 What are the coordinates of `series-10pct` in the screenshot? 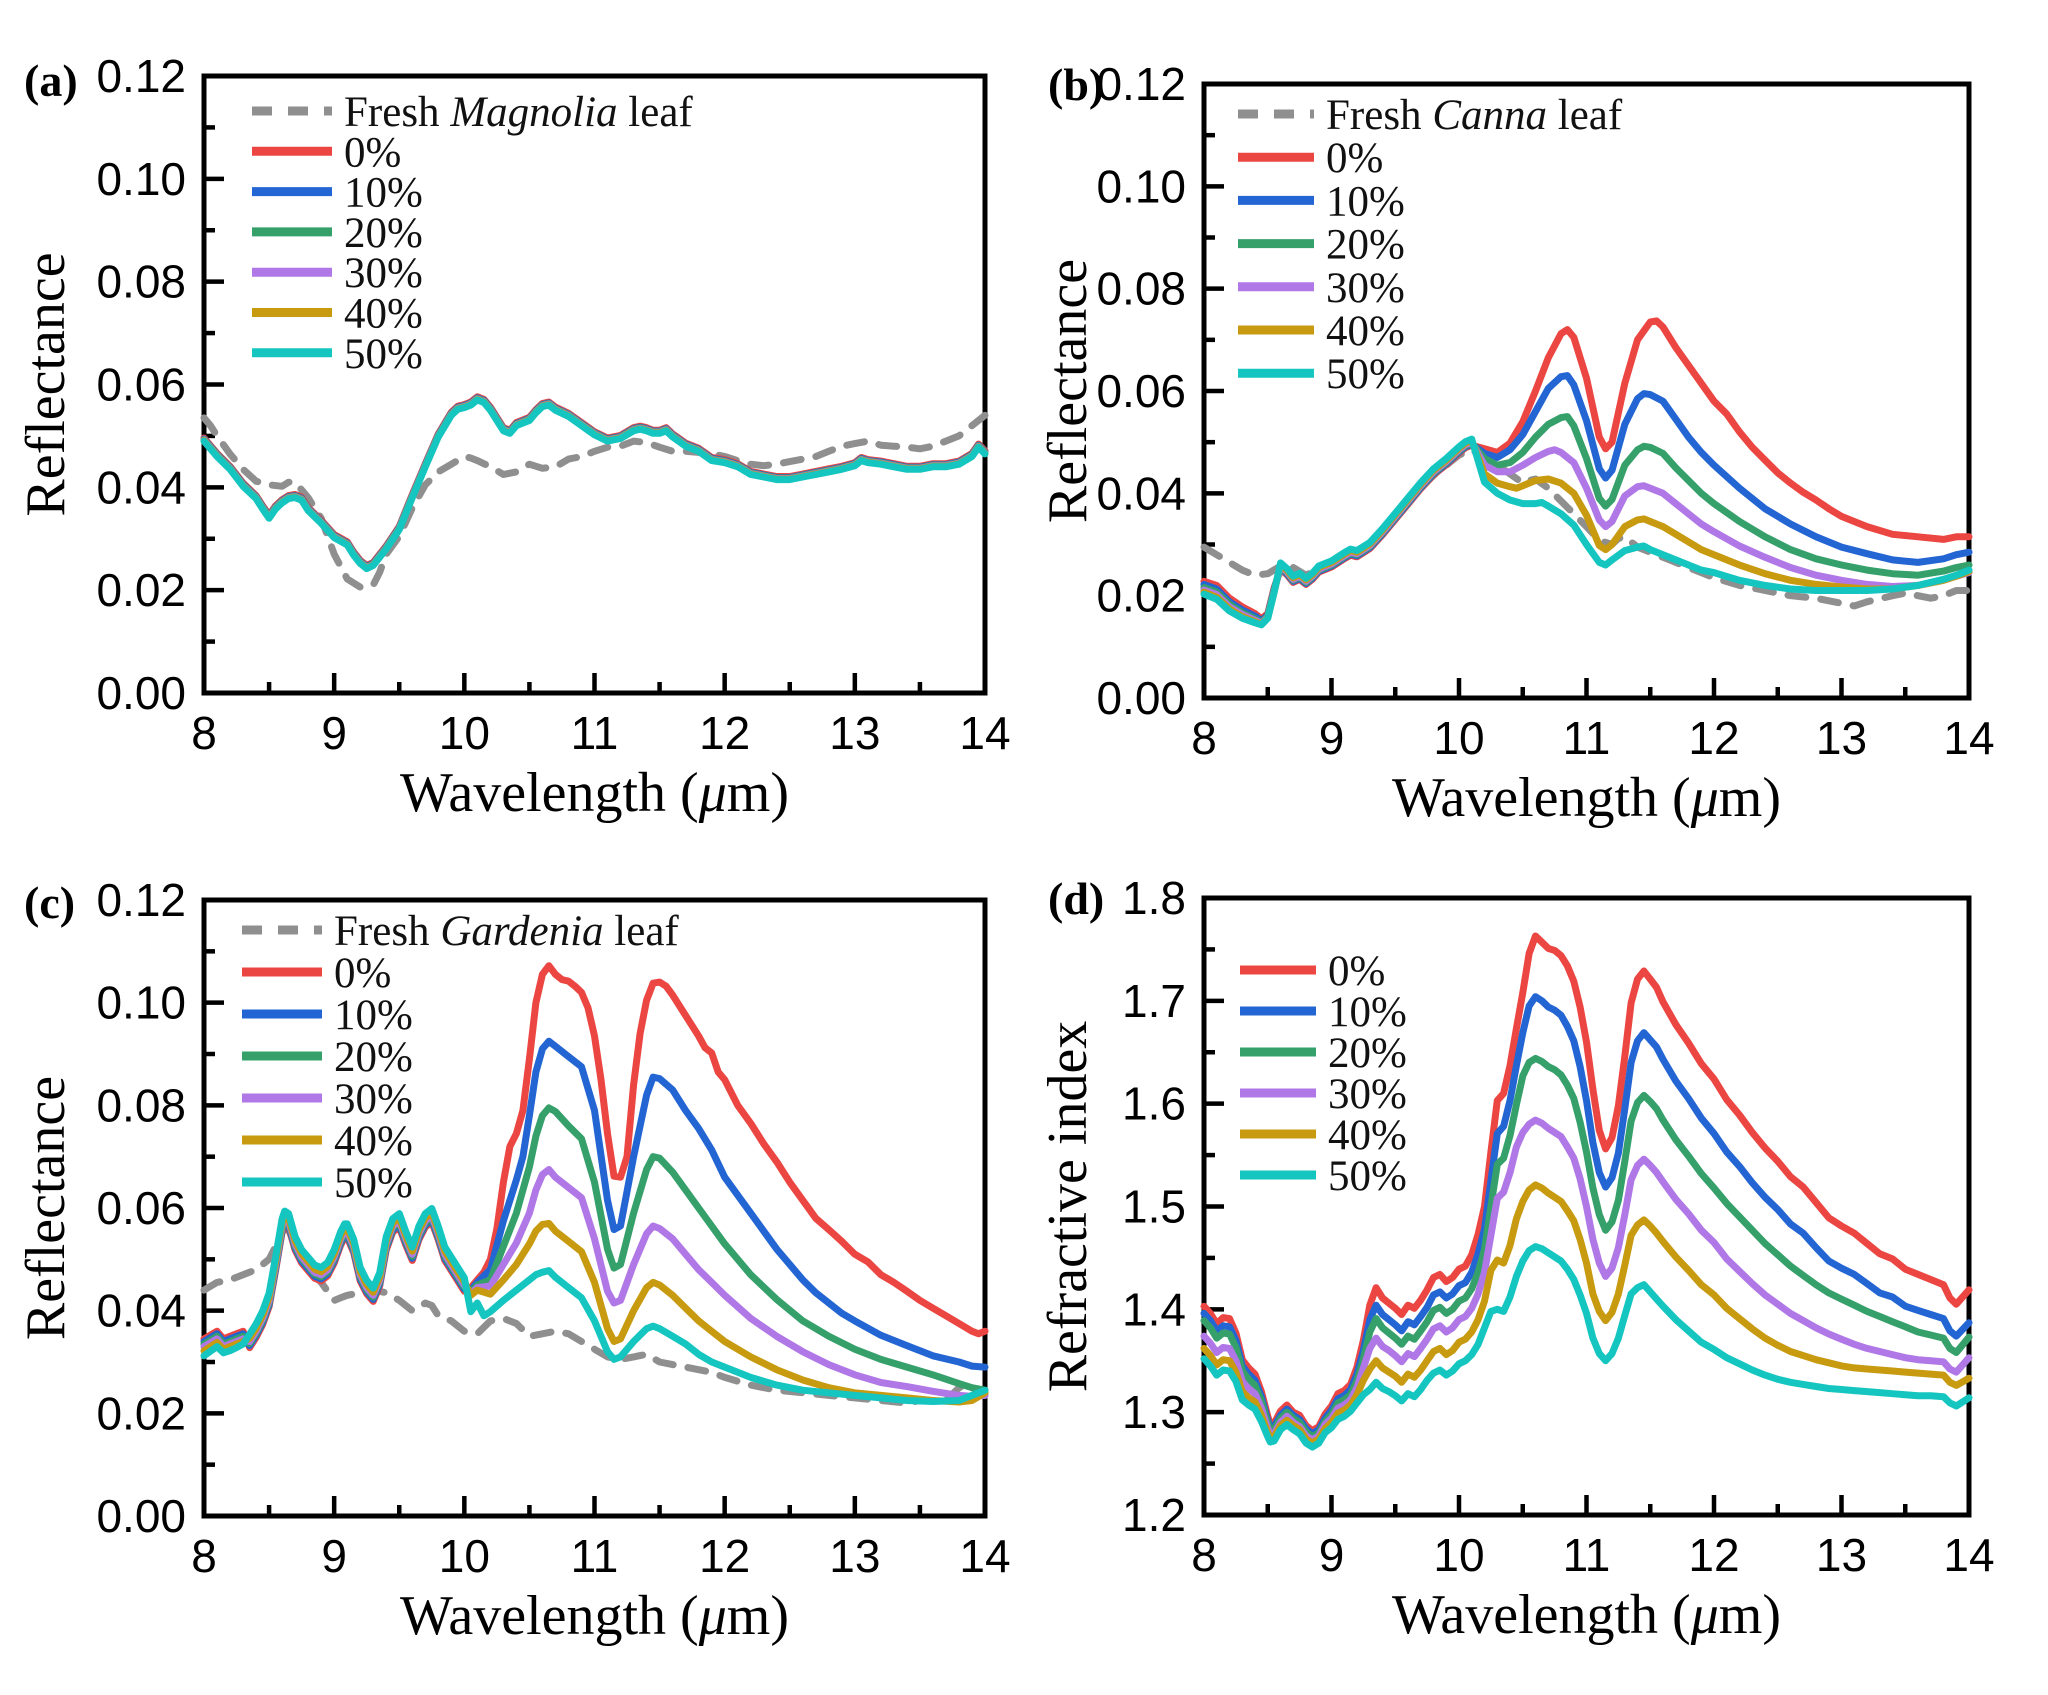 It's located at (594, 482).